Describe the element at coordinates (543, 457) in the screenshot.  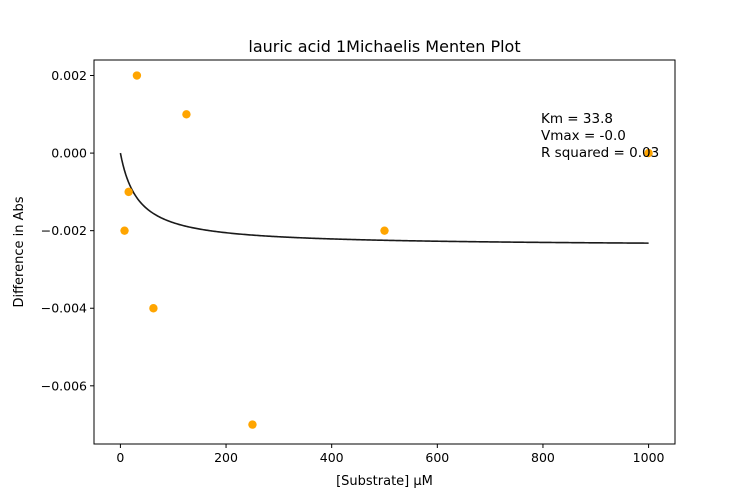
I see `x-tick-label: 800` at that location.